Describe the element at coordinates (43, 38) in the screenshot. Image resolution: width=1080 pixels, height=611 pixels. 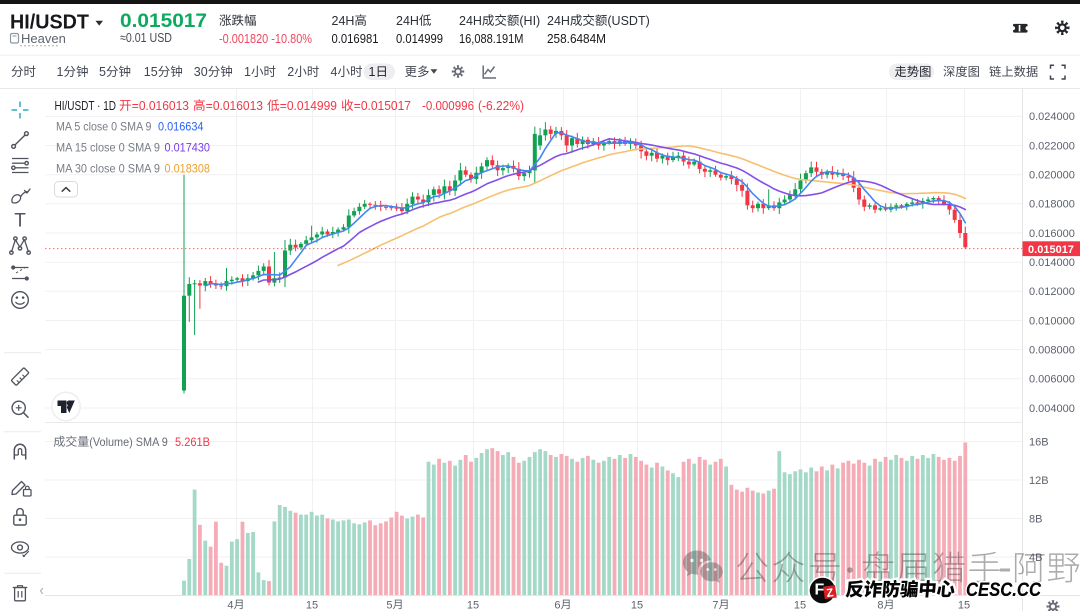
I see `svg-text: Heaven` at that location.